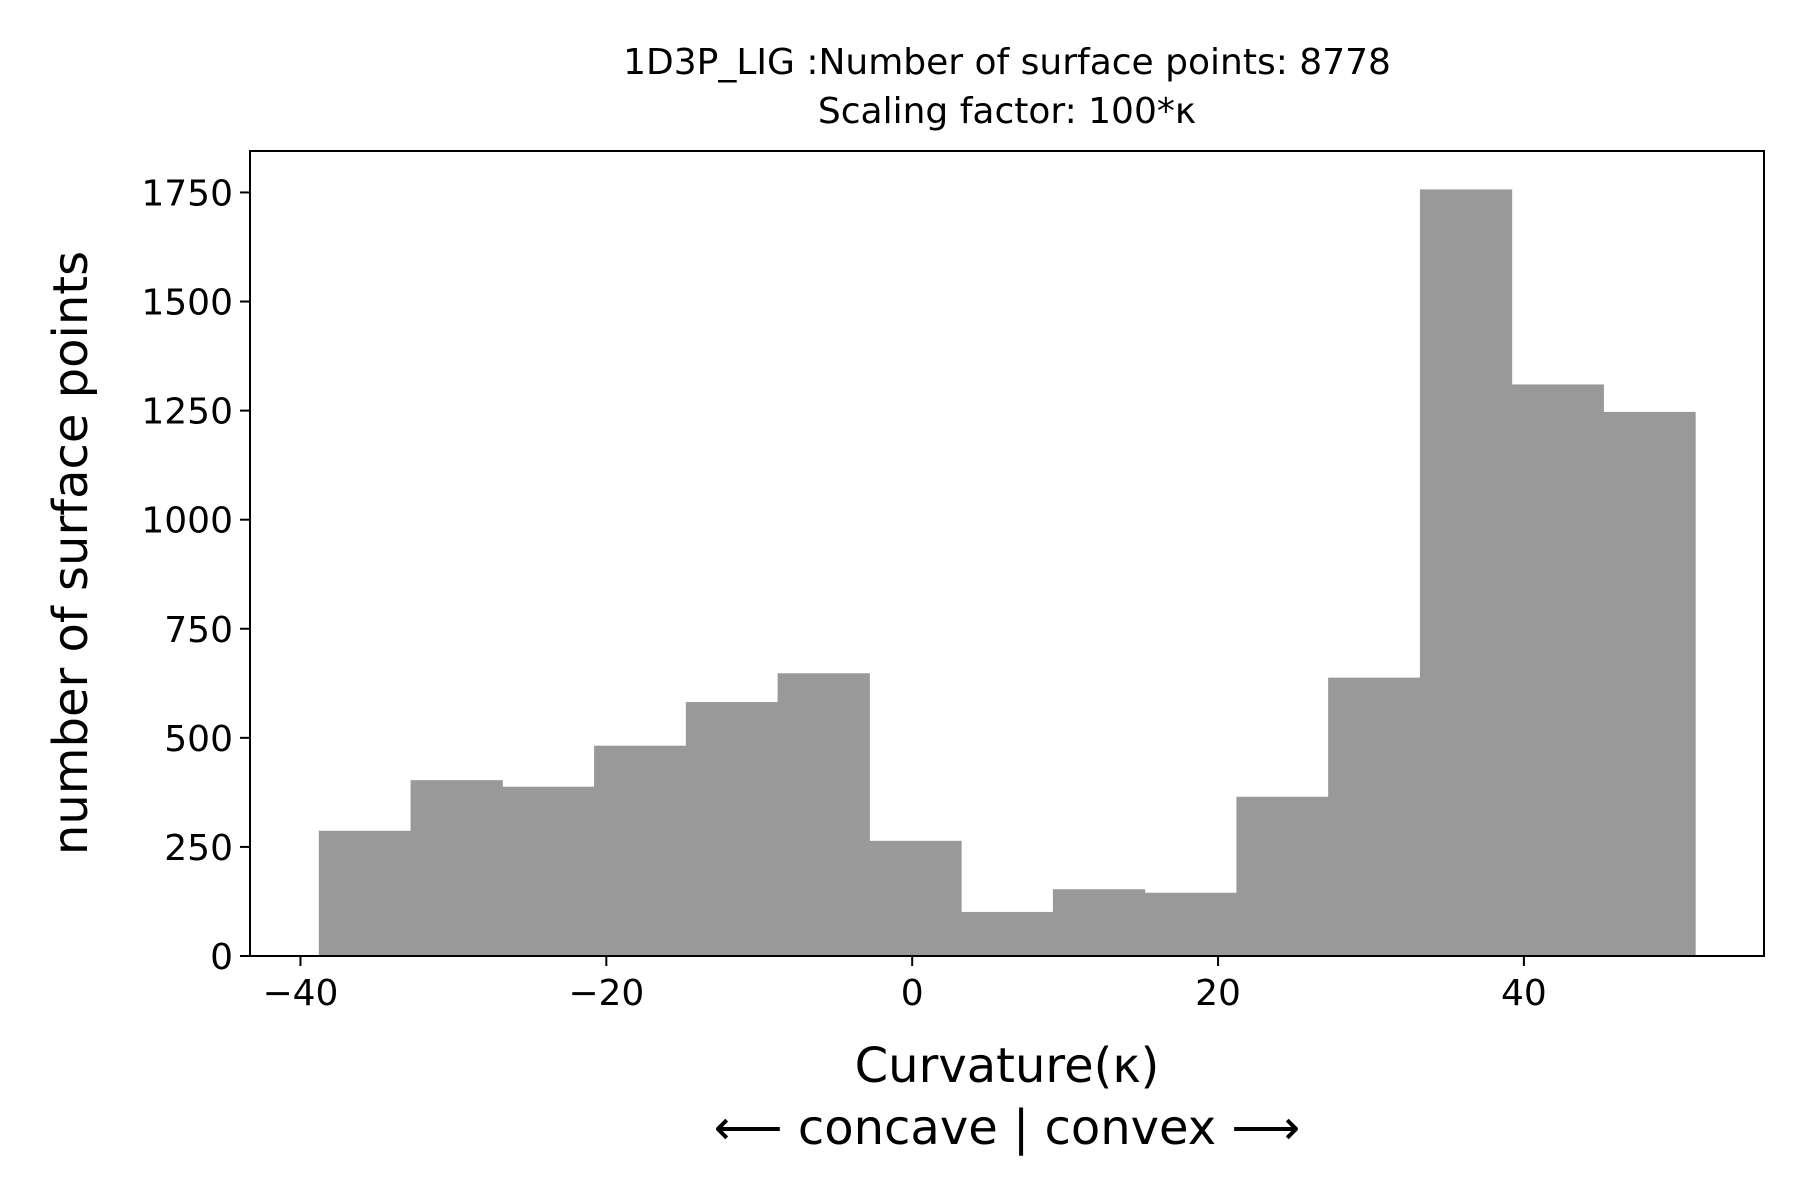 The height and width of the screenshot is (1200, 1800). What do you see at coordinates (1524, 993) in the screenshot?
I see `x-tick-label: 40` at bounding box center [1524, 993].